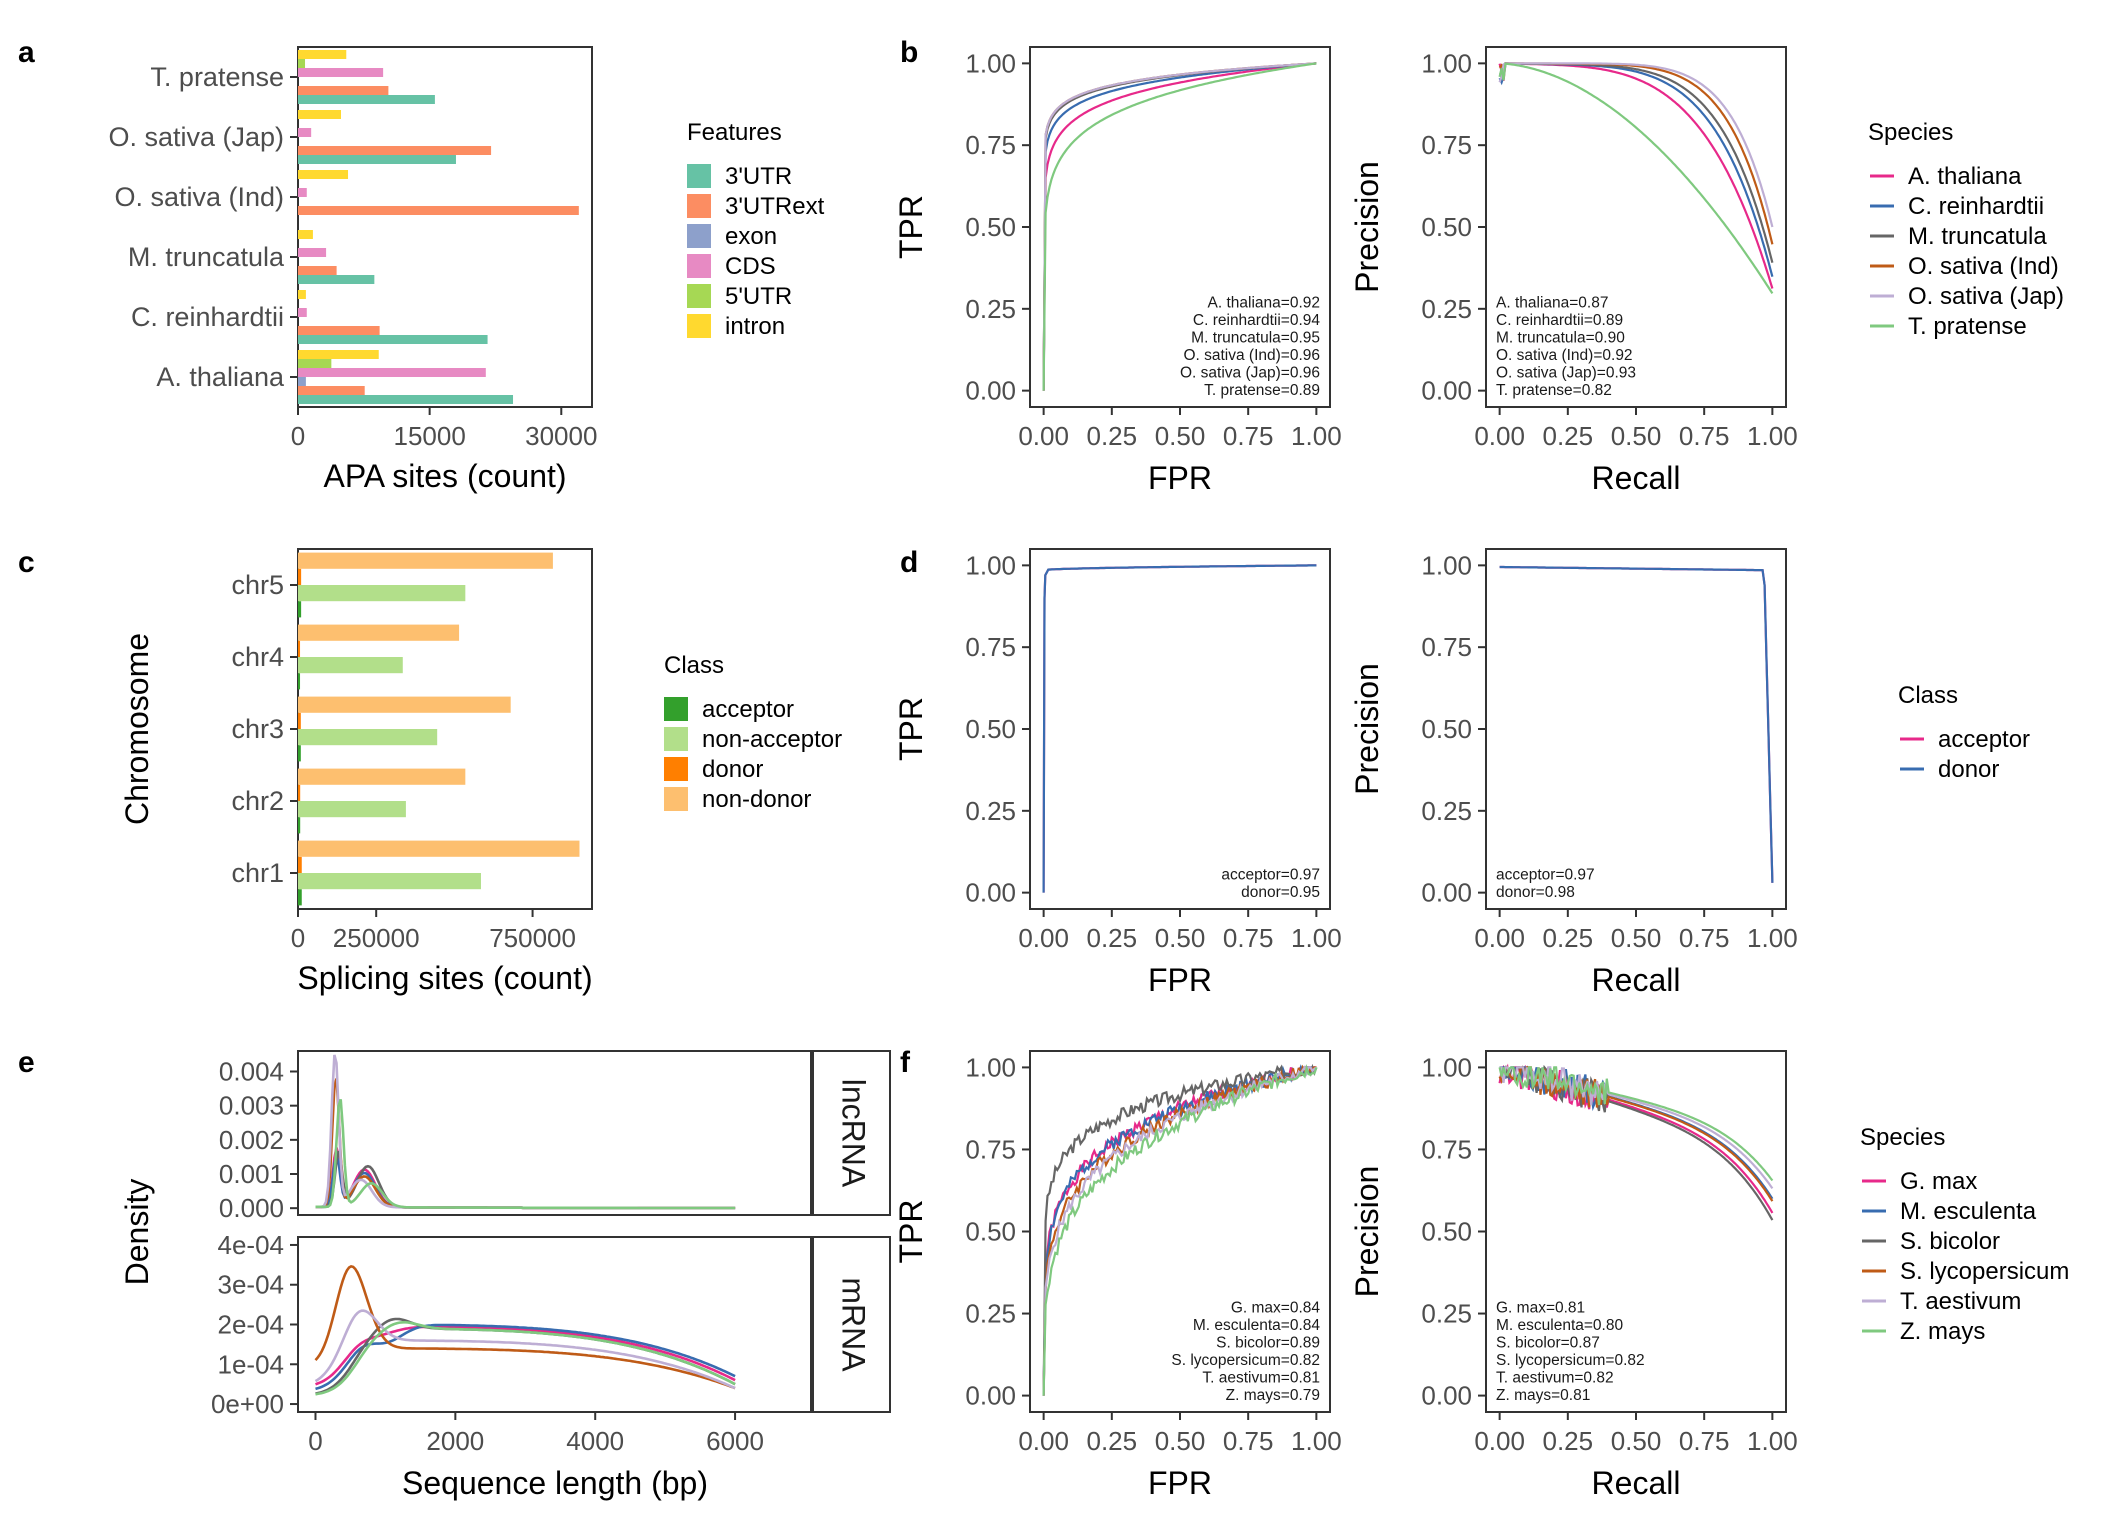 Image resolution: width=2125 pixels, height=1535 pixels. What do you see at coordinates (911, 729) in the screenshot?
I see `y-axis-title: TPR` at bounding box center [911, 729].